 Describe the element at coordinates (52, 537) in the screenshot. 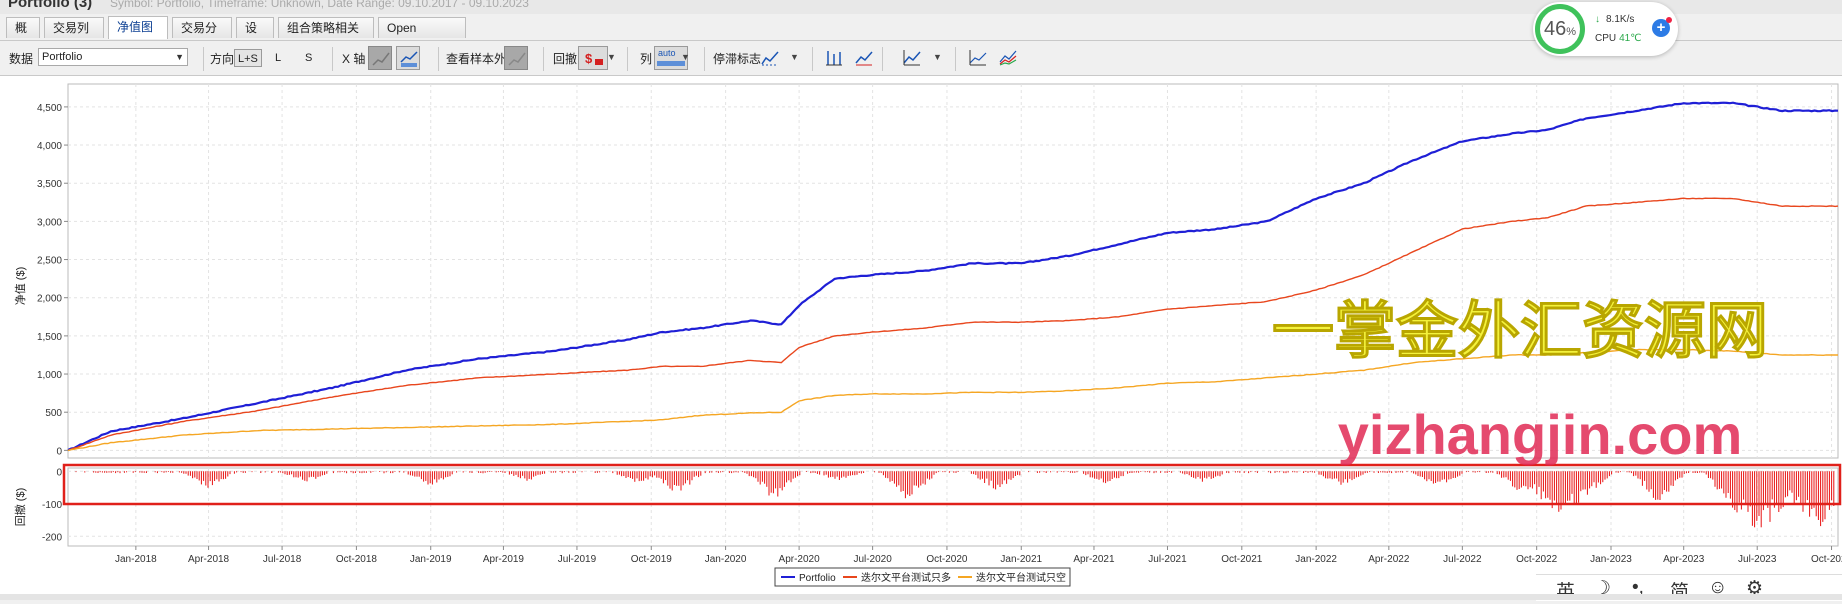

I see `drawdown-y-tick-label: -200` at that location.